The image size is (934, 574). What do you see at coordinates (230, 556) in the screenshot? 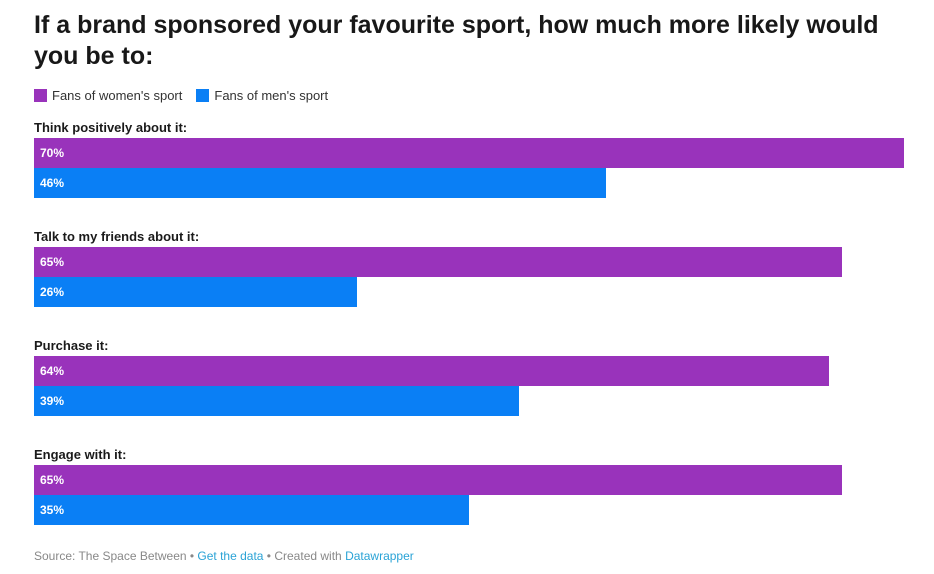
I see `get-the-data-link: Get the data` at bounding box center [230, 556].